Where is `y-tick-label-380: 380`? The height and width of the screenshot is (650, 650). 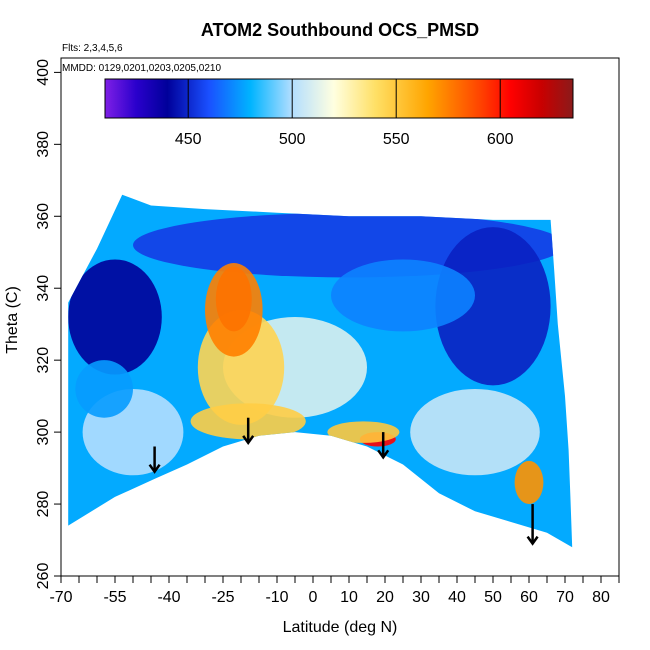 y-tick-label-380: 380 is located at coordinates (43, 144).